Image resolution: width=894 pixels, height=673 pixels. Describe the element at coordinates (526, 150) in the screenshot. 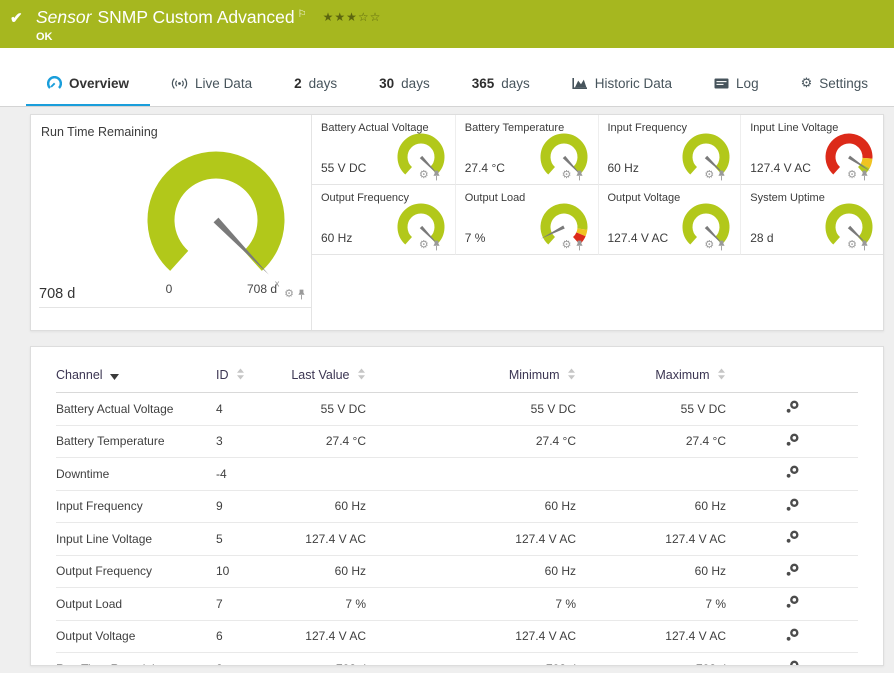

I see `channel-gauge-cell: Battery Temperature 27.4 °C ⚙` at that location.